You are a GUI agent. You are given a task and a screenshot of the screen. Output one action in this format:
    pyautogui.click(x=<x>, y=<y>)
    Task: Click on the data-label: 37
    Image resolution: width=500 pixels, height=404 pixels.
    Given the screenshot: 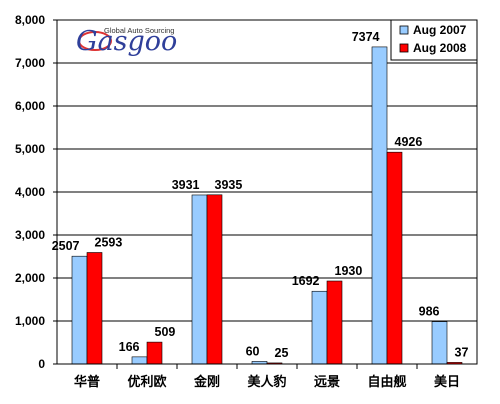 What is the action you would take?
    pyautogui.click(x=462, y=352)
    